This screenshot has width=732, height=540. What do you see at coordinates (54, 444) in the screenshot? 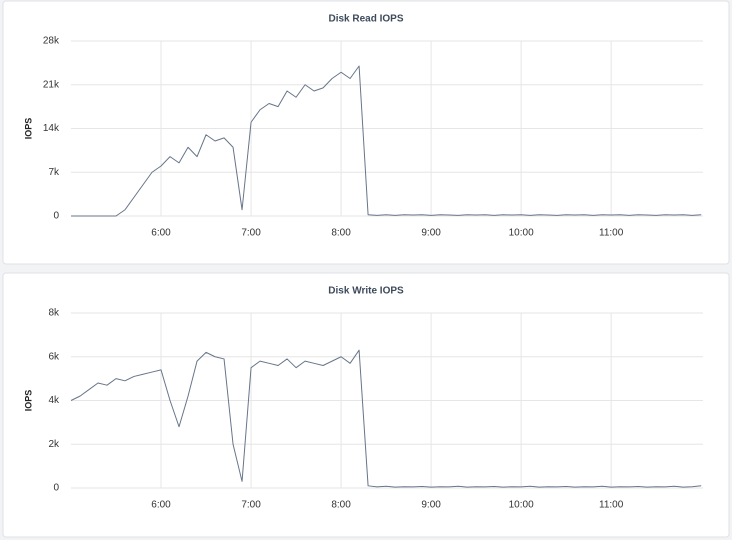
I see `y-tick-label: 2k` at bounding box center [54, 444].